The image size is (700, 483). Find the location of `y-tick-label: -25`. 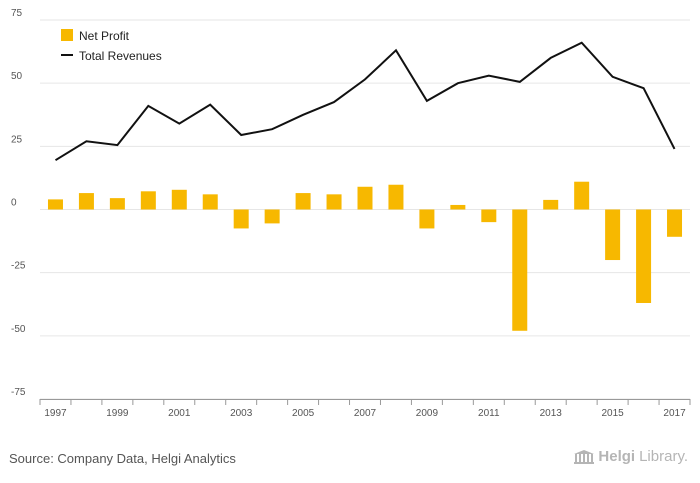

y-tick-label: -25 is located at coordinates (18, 266).